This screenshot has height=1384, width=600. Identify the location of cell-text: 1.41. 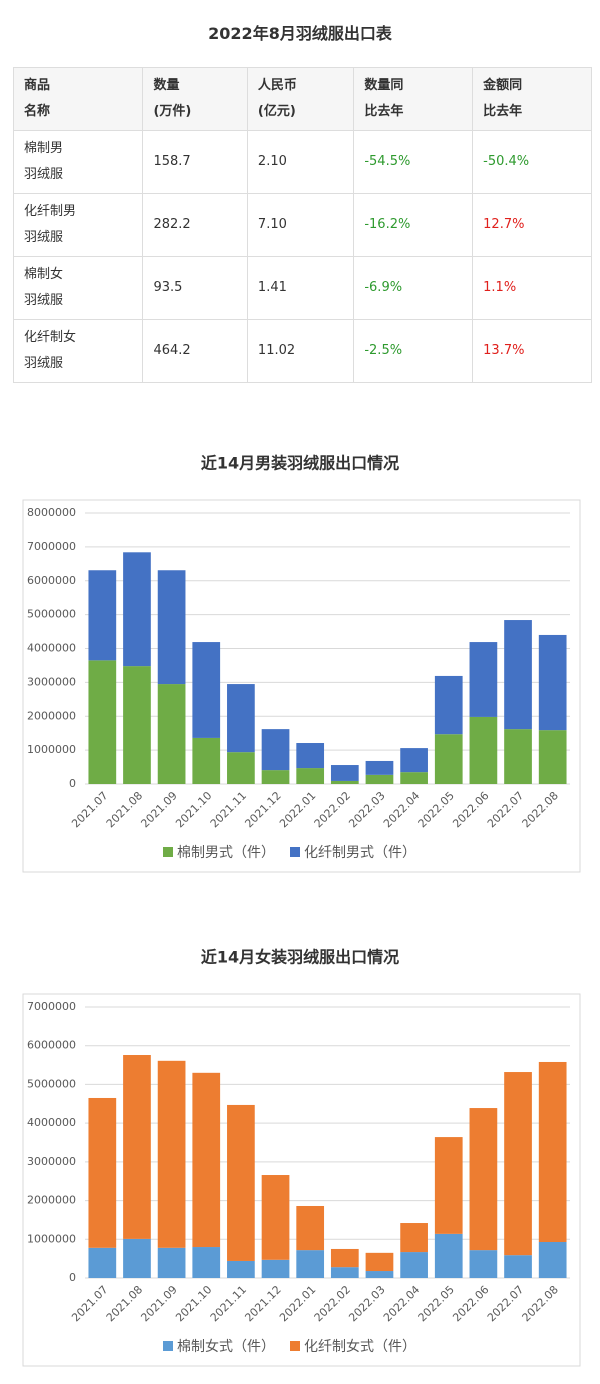
(272, 287).